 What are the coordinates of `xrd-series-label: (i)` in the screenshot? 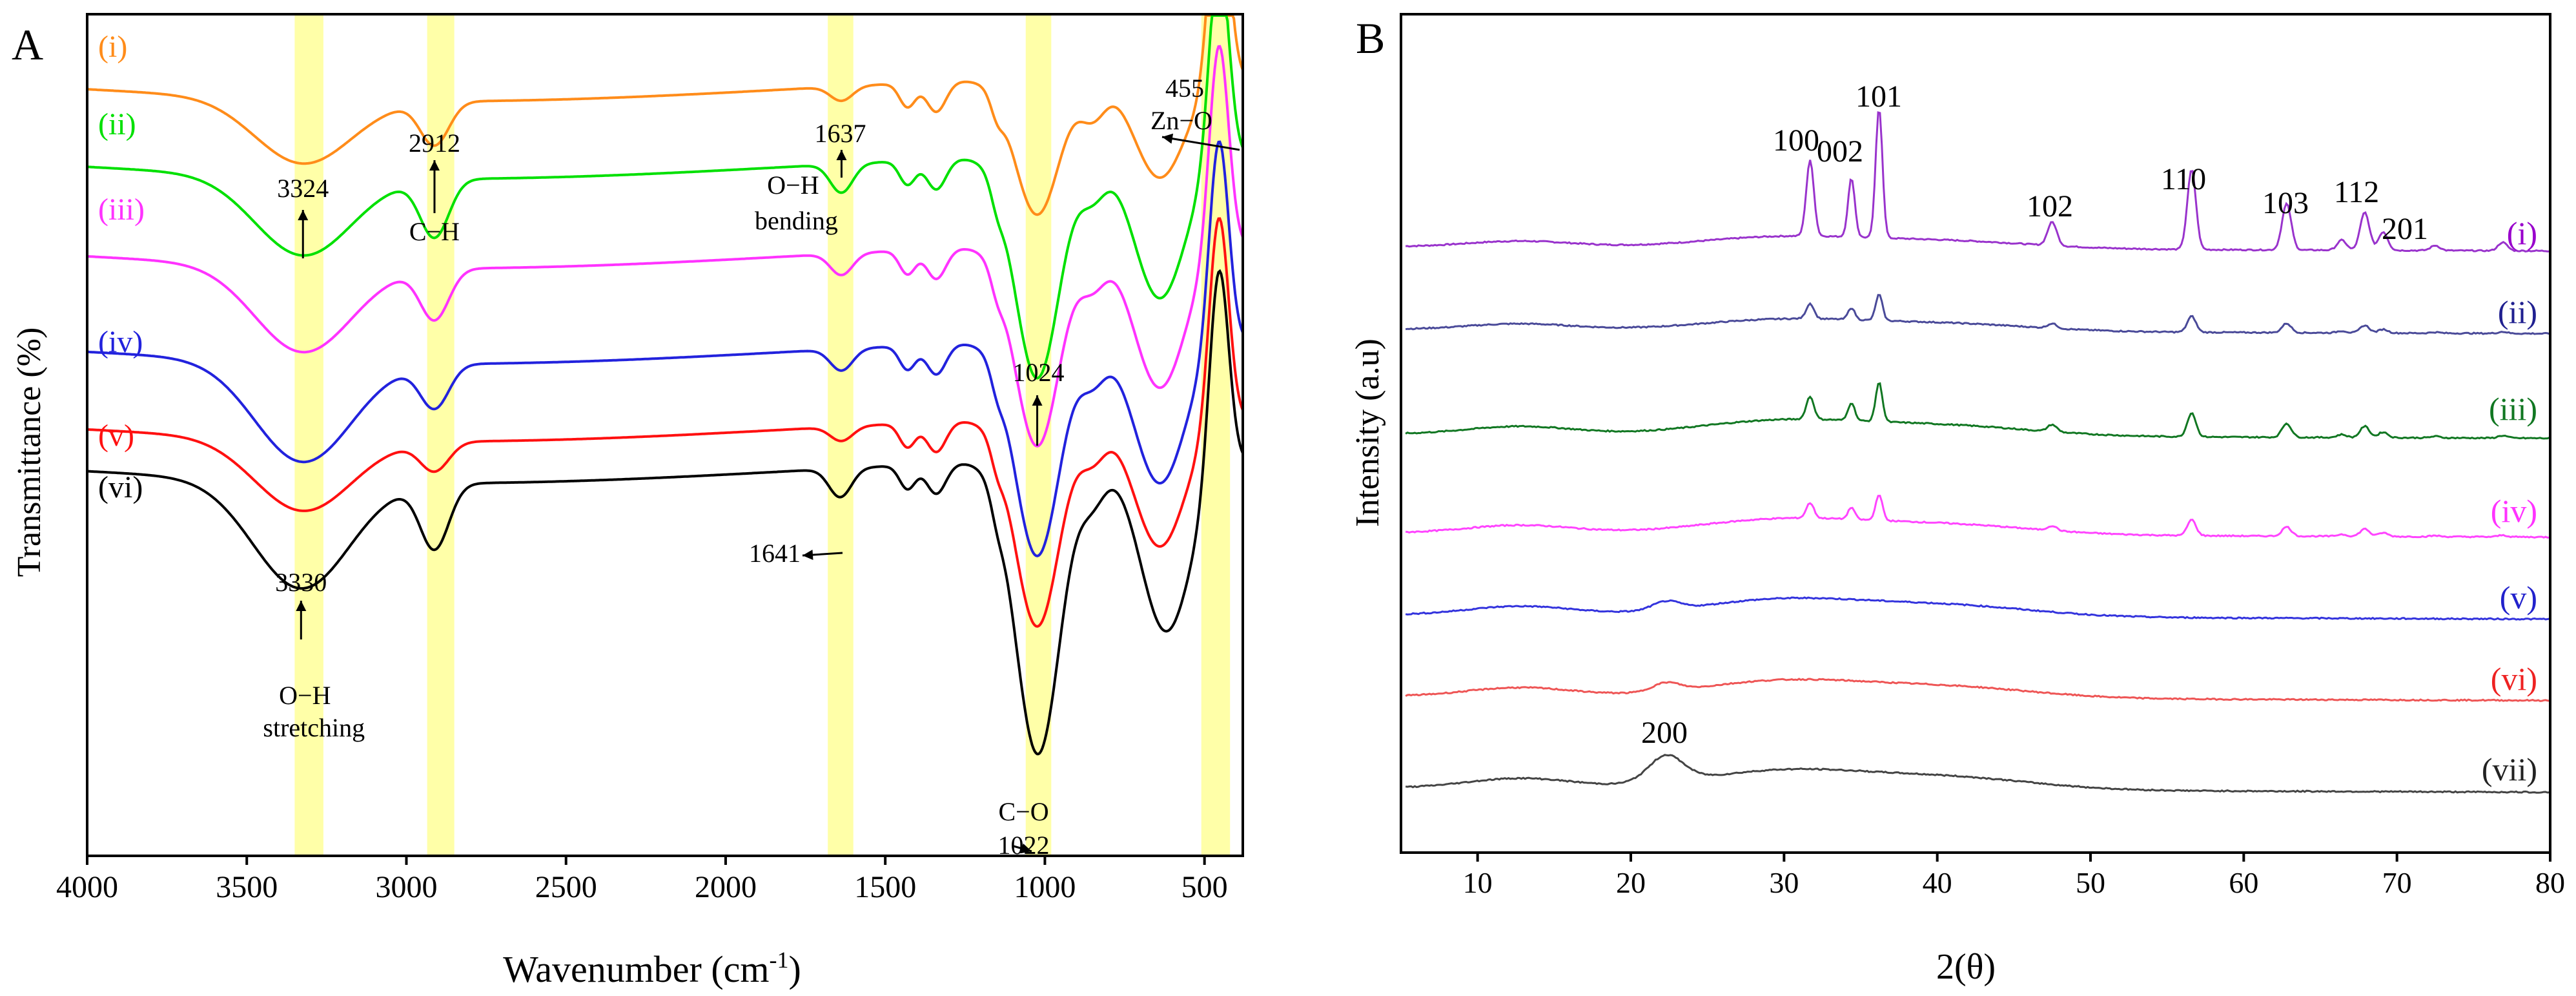 It's located at (2522, 233).